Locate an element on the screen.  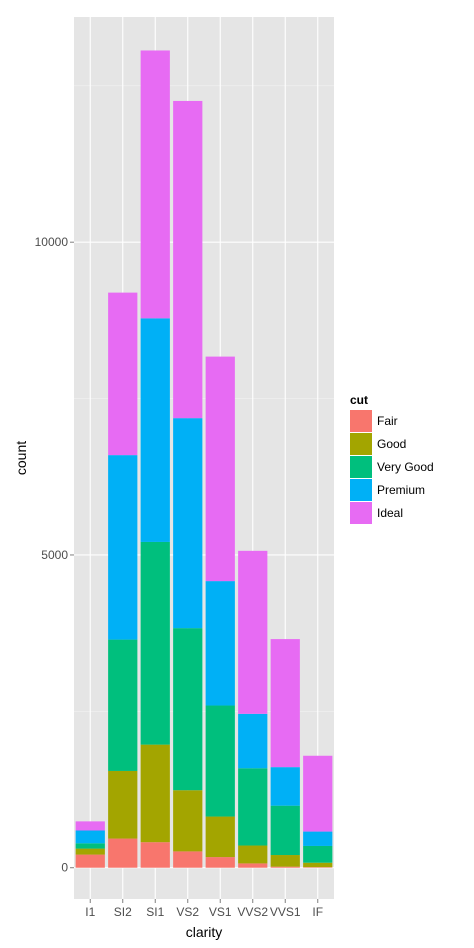
x-tick-label: VVS2 is located at coordinates (252, 912).